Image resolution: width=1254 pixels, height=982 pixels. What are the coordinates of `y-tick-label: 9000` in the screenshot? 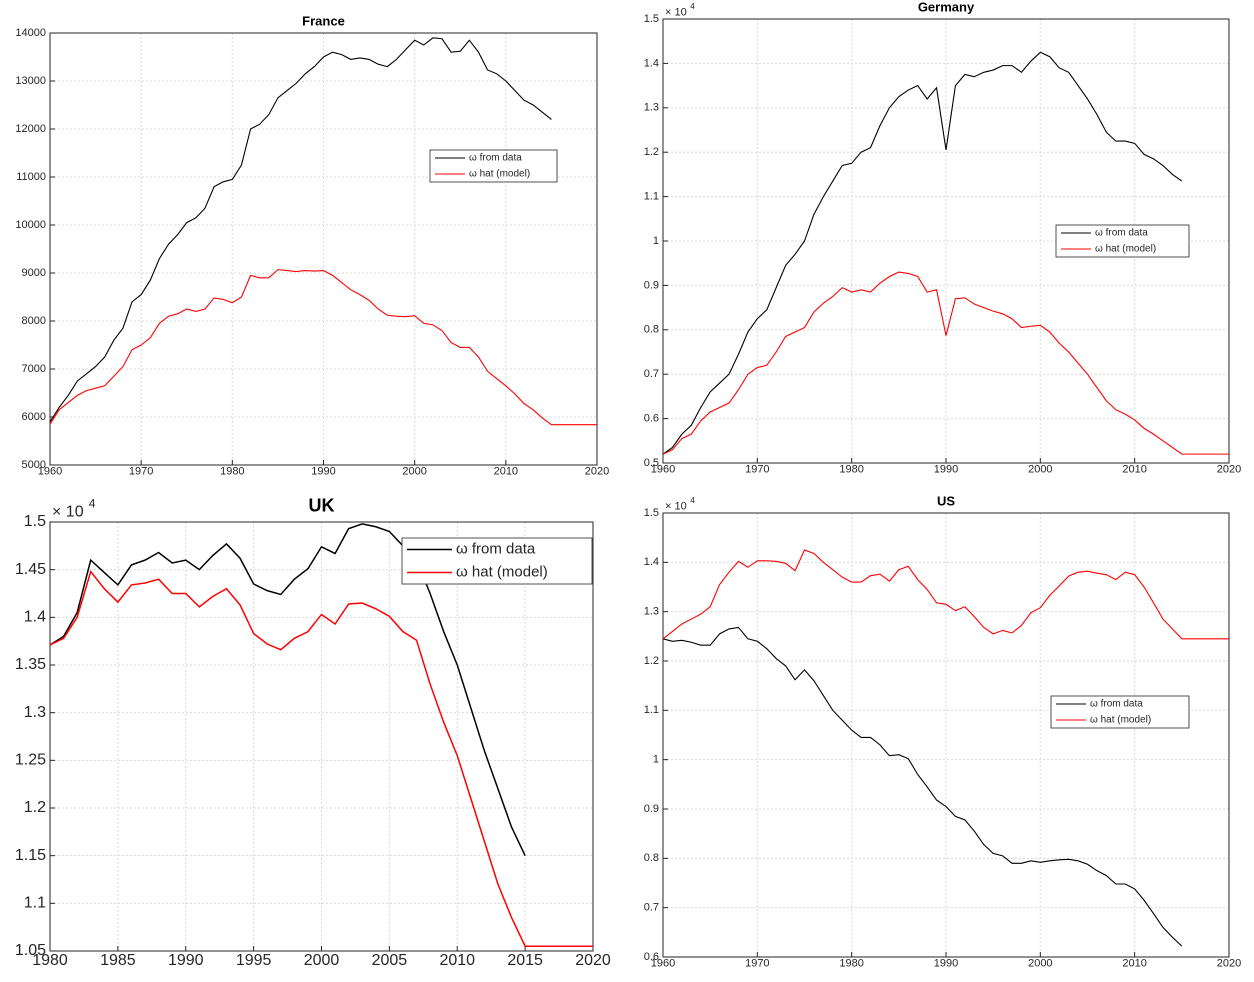 It's located at (34, 273).